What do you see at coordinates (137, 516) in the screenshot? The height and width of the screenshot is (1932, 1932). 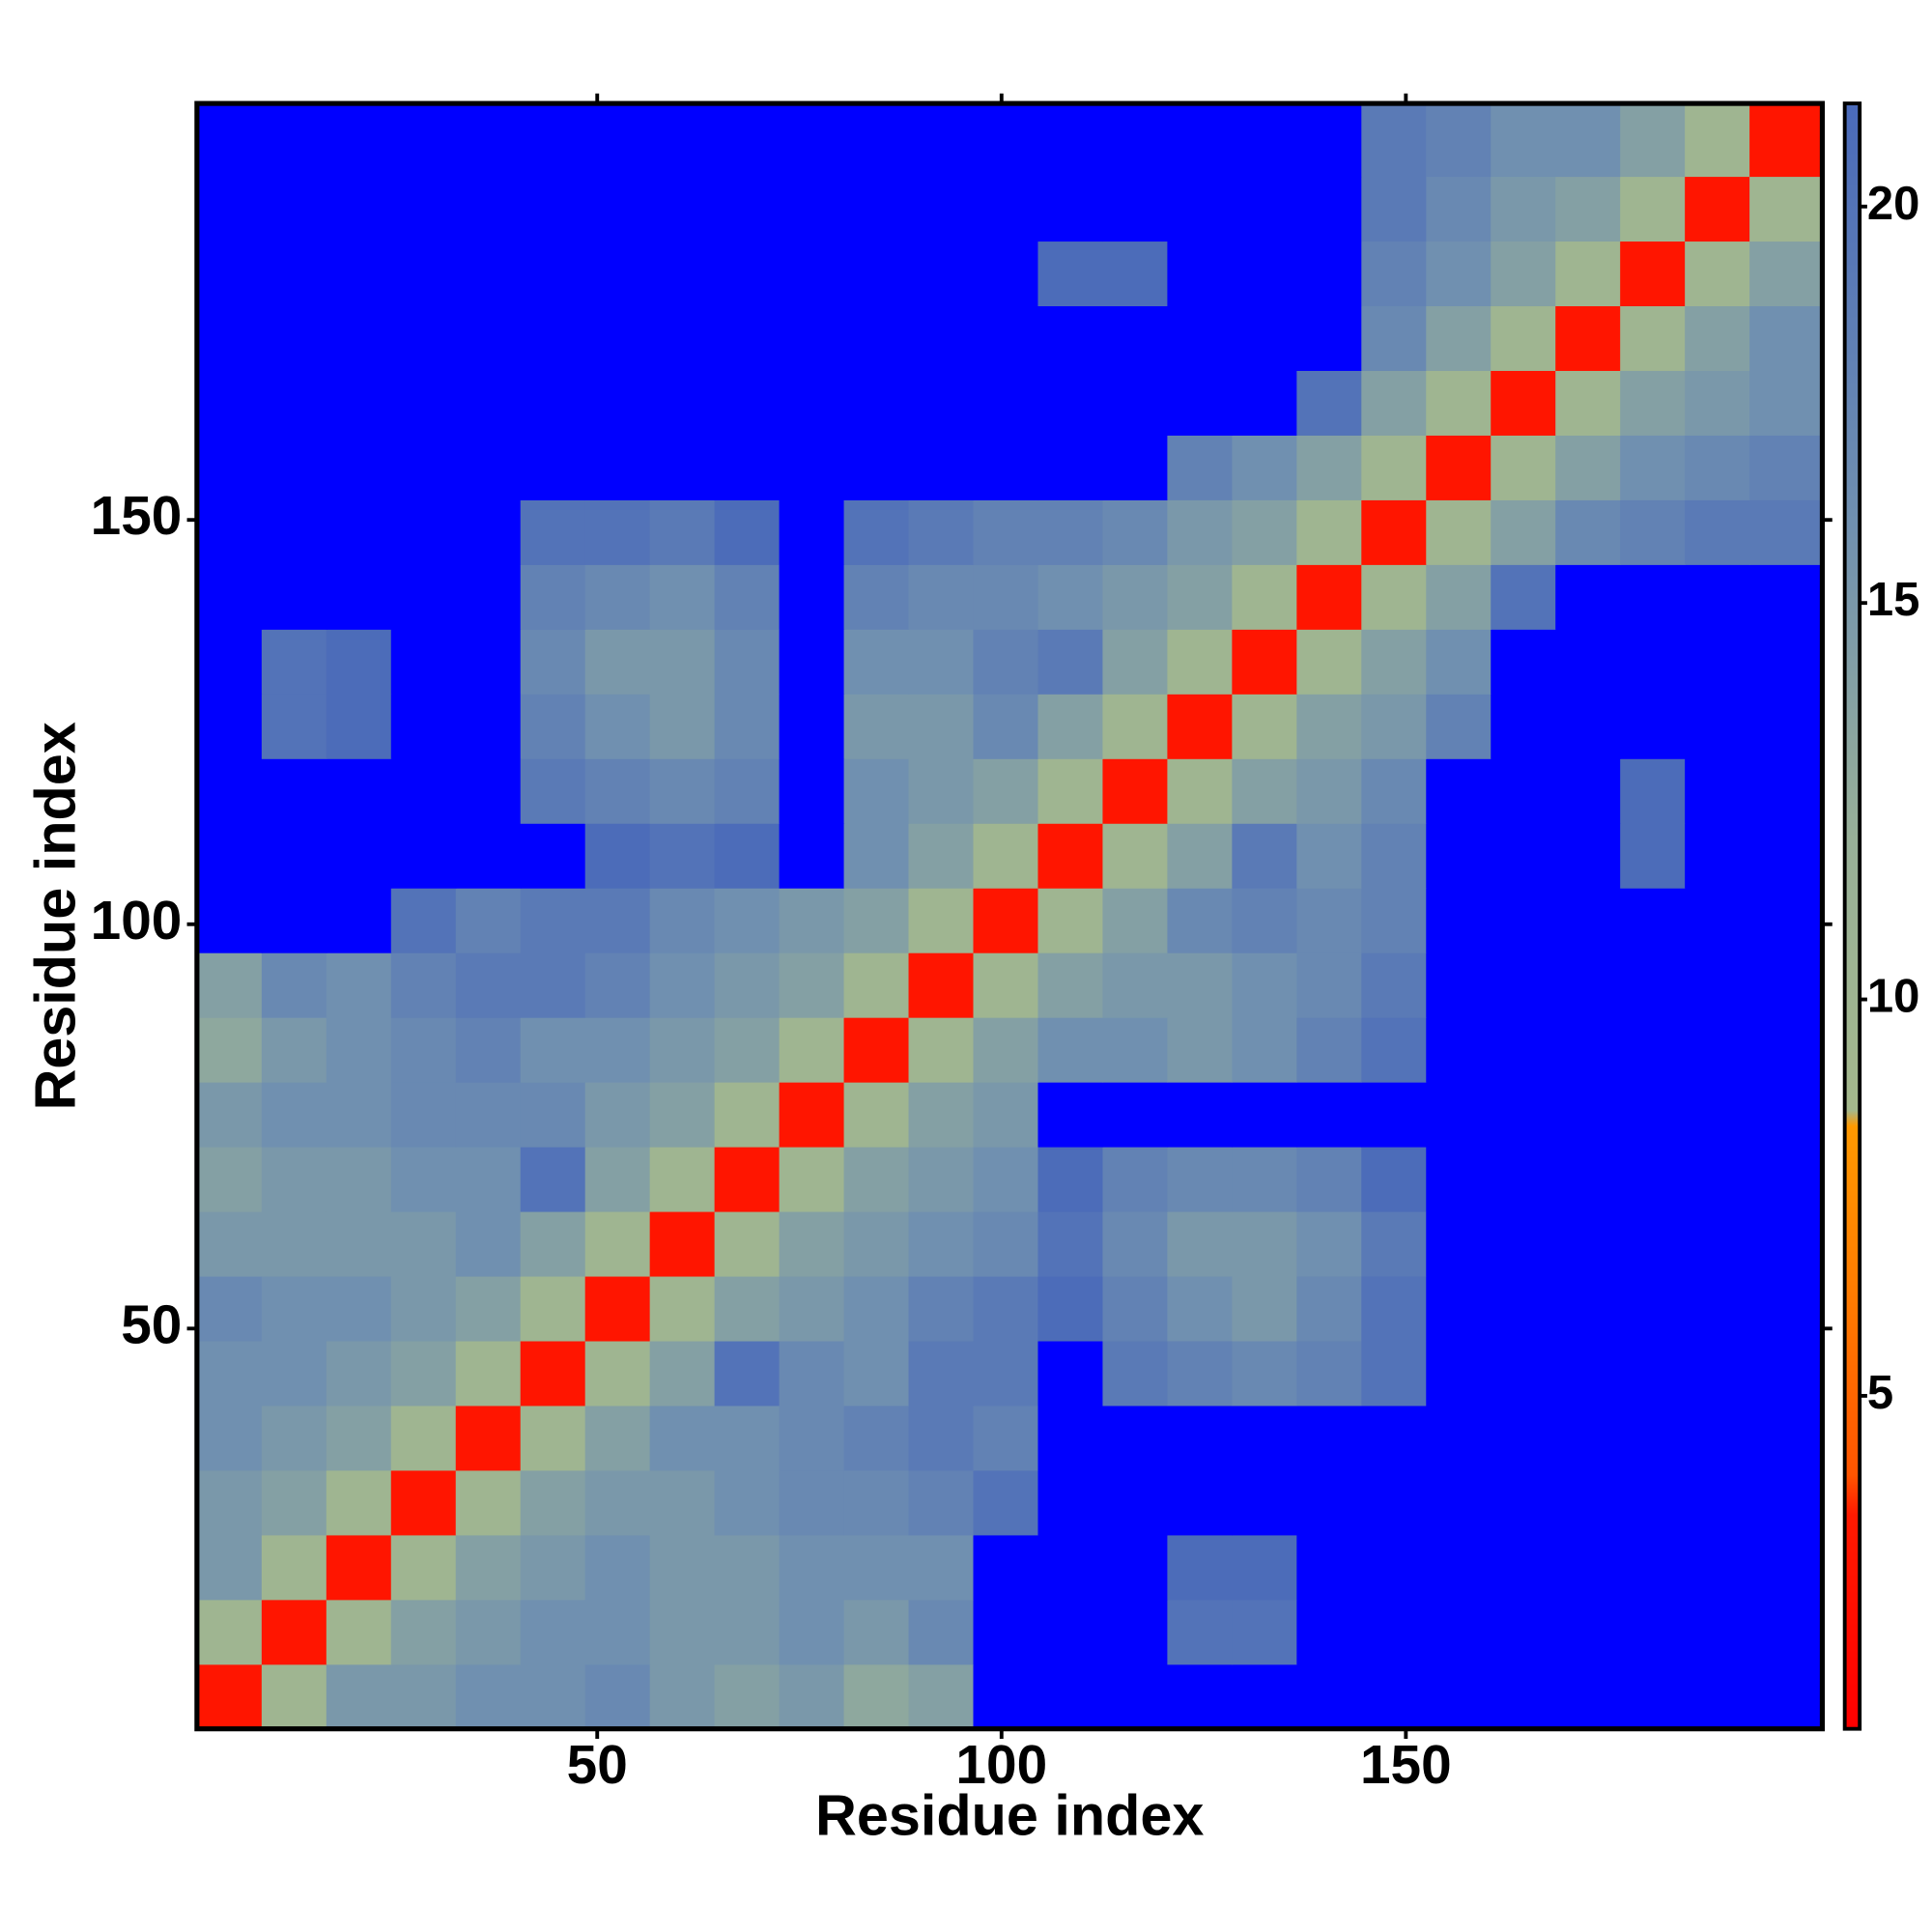 I see `y-tick-label: 150` at bounding box center [137, 516].